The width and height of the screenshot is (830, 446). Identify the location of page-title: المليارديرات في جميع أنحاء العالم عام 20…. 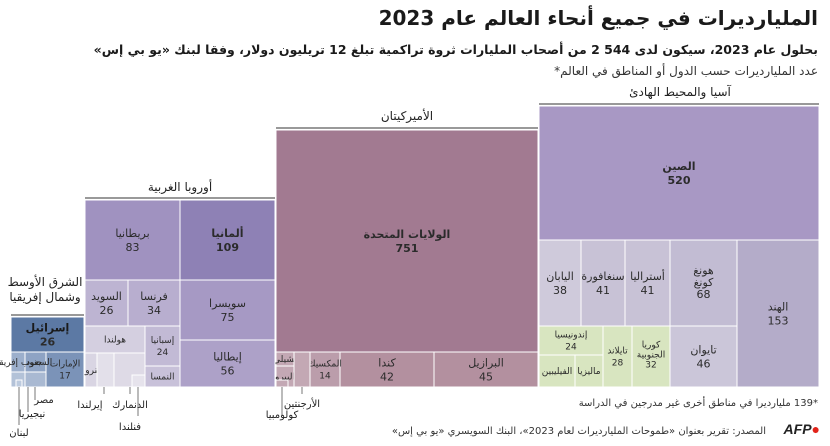
(598, 18).